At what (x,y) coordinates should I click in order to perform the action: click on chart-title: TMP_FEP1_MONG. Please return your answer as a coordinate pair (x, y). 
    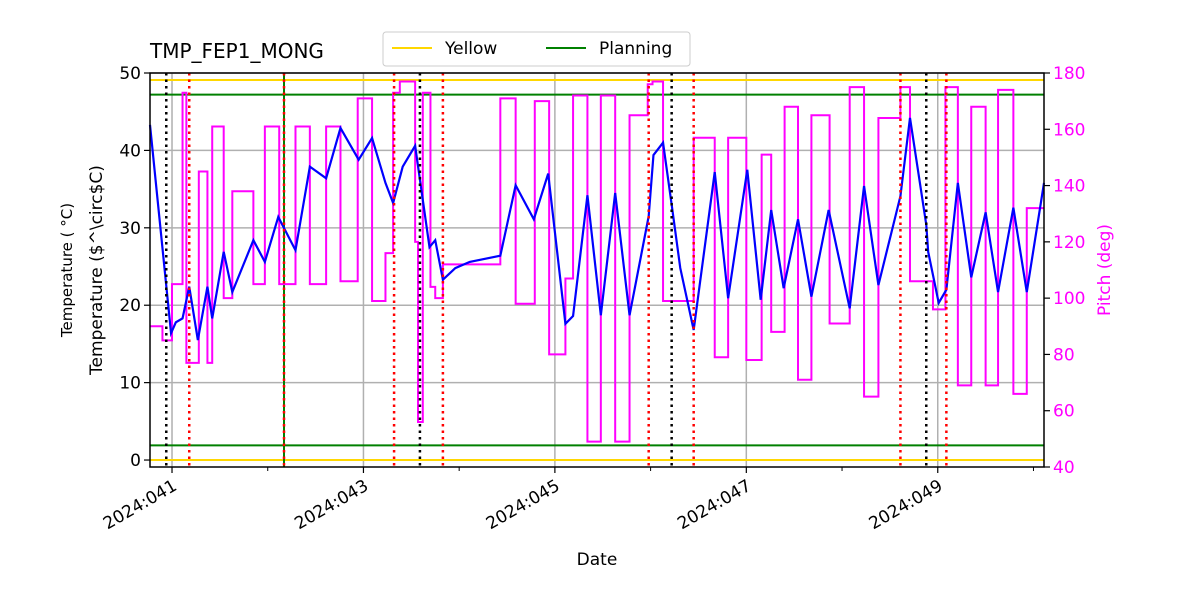
    Looking at the image, I should click on (236, 51).